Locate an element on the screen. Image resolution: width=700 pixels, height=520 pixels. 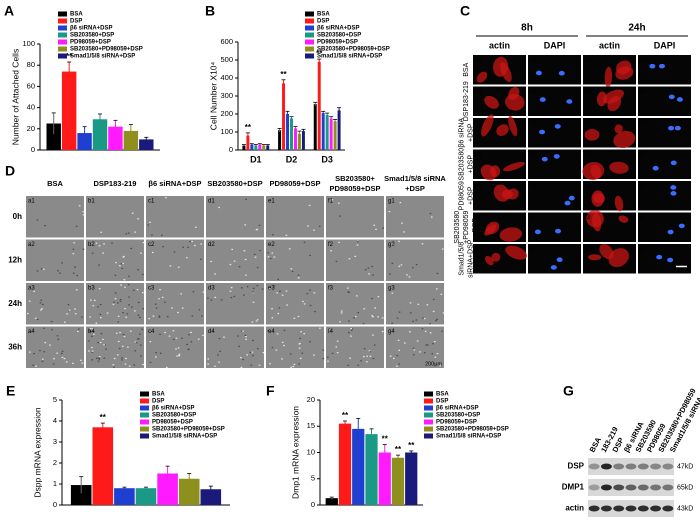
blot-size-label: 65kD is located at coordinates (685, 487).